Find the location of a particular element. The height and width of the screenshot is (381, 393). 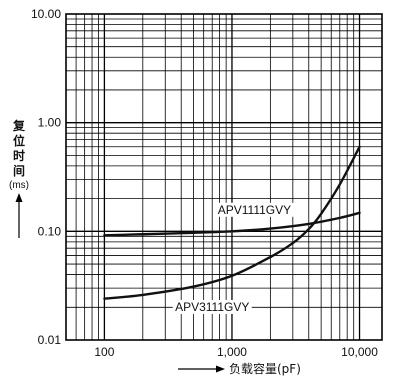

x-axis-arrow-head is located at coordinates (220, 369).